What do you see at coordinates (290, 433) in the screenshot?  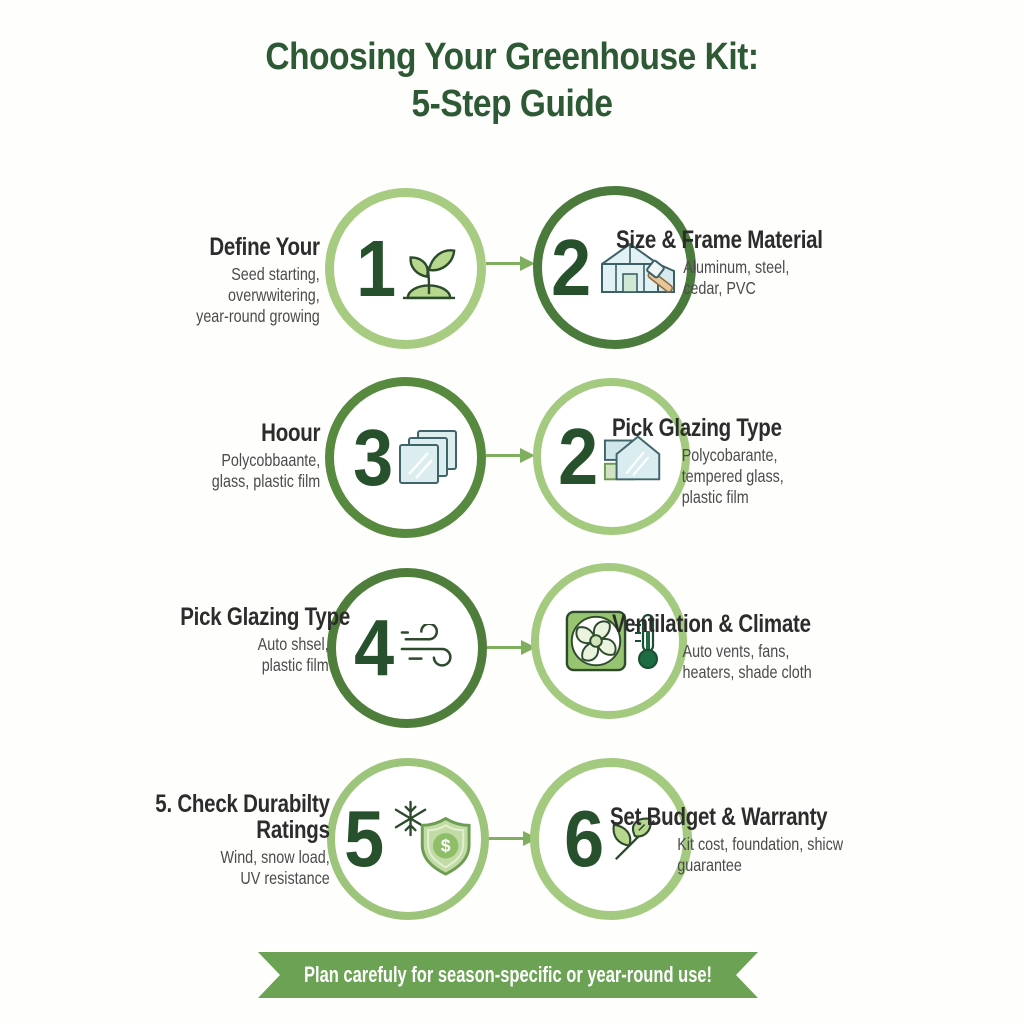 I see `step-title: Hoour` at bounding box center [290, 433].